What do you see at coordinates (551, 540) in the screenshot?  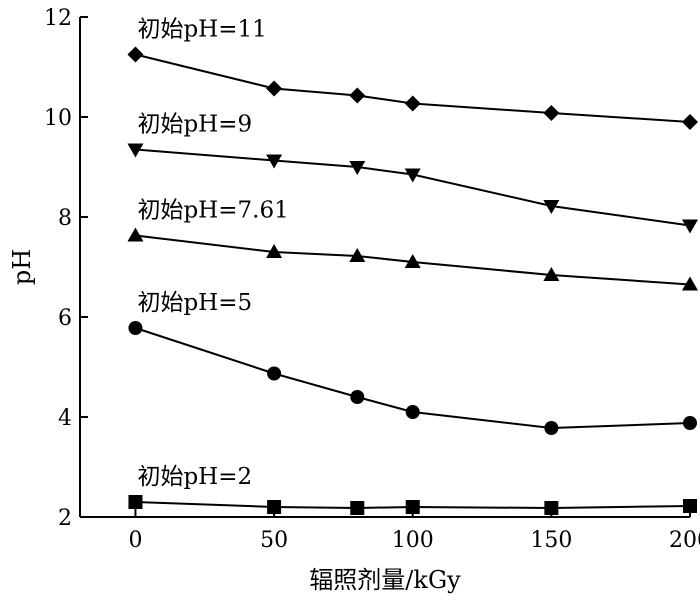 I see `x-tick-label: 150` at bounding box center [551, 540].